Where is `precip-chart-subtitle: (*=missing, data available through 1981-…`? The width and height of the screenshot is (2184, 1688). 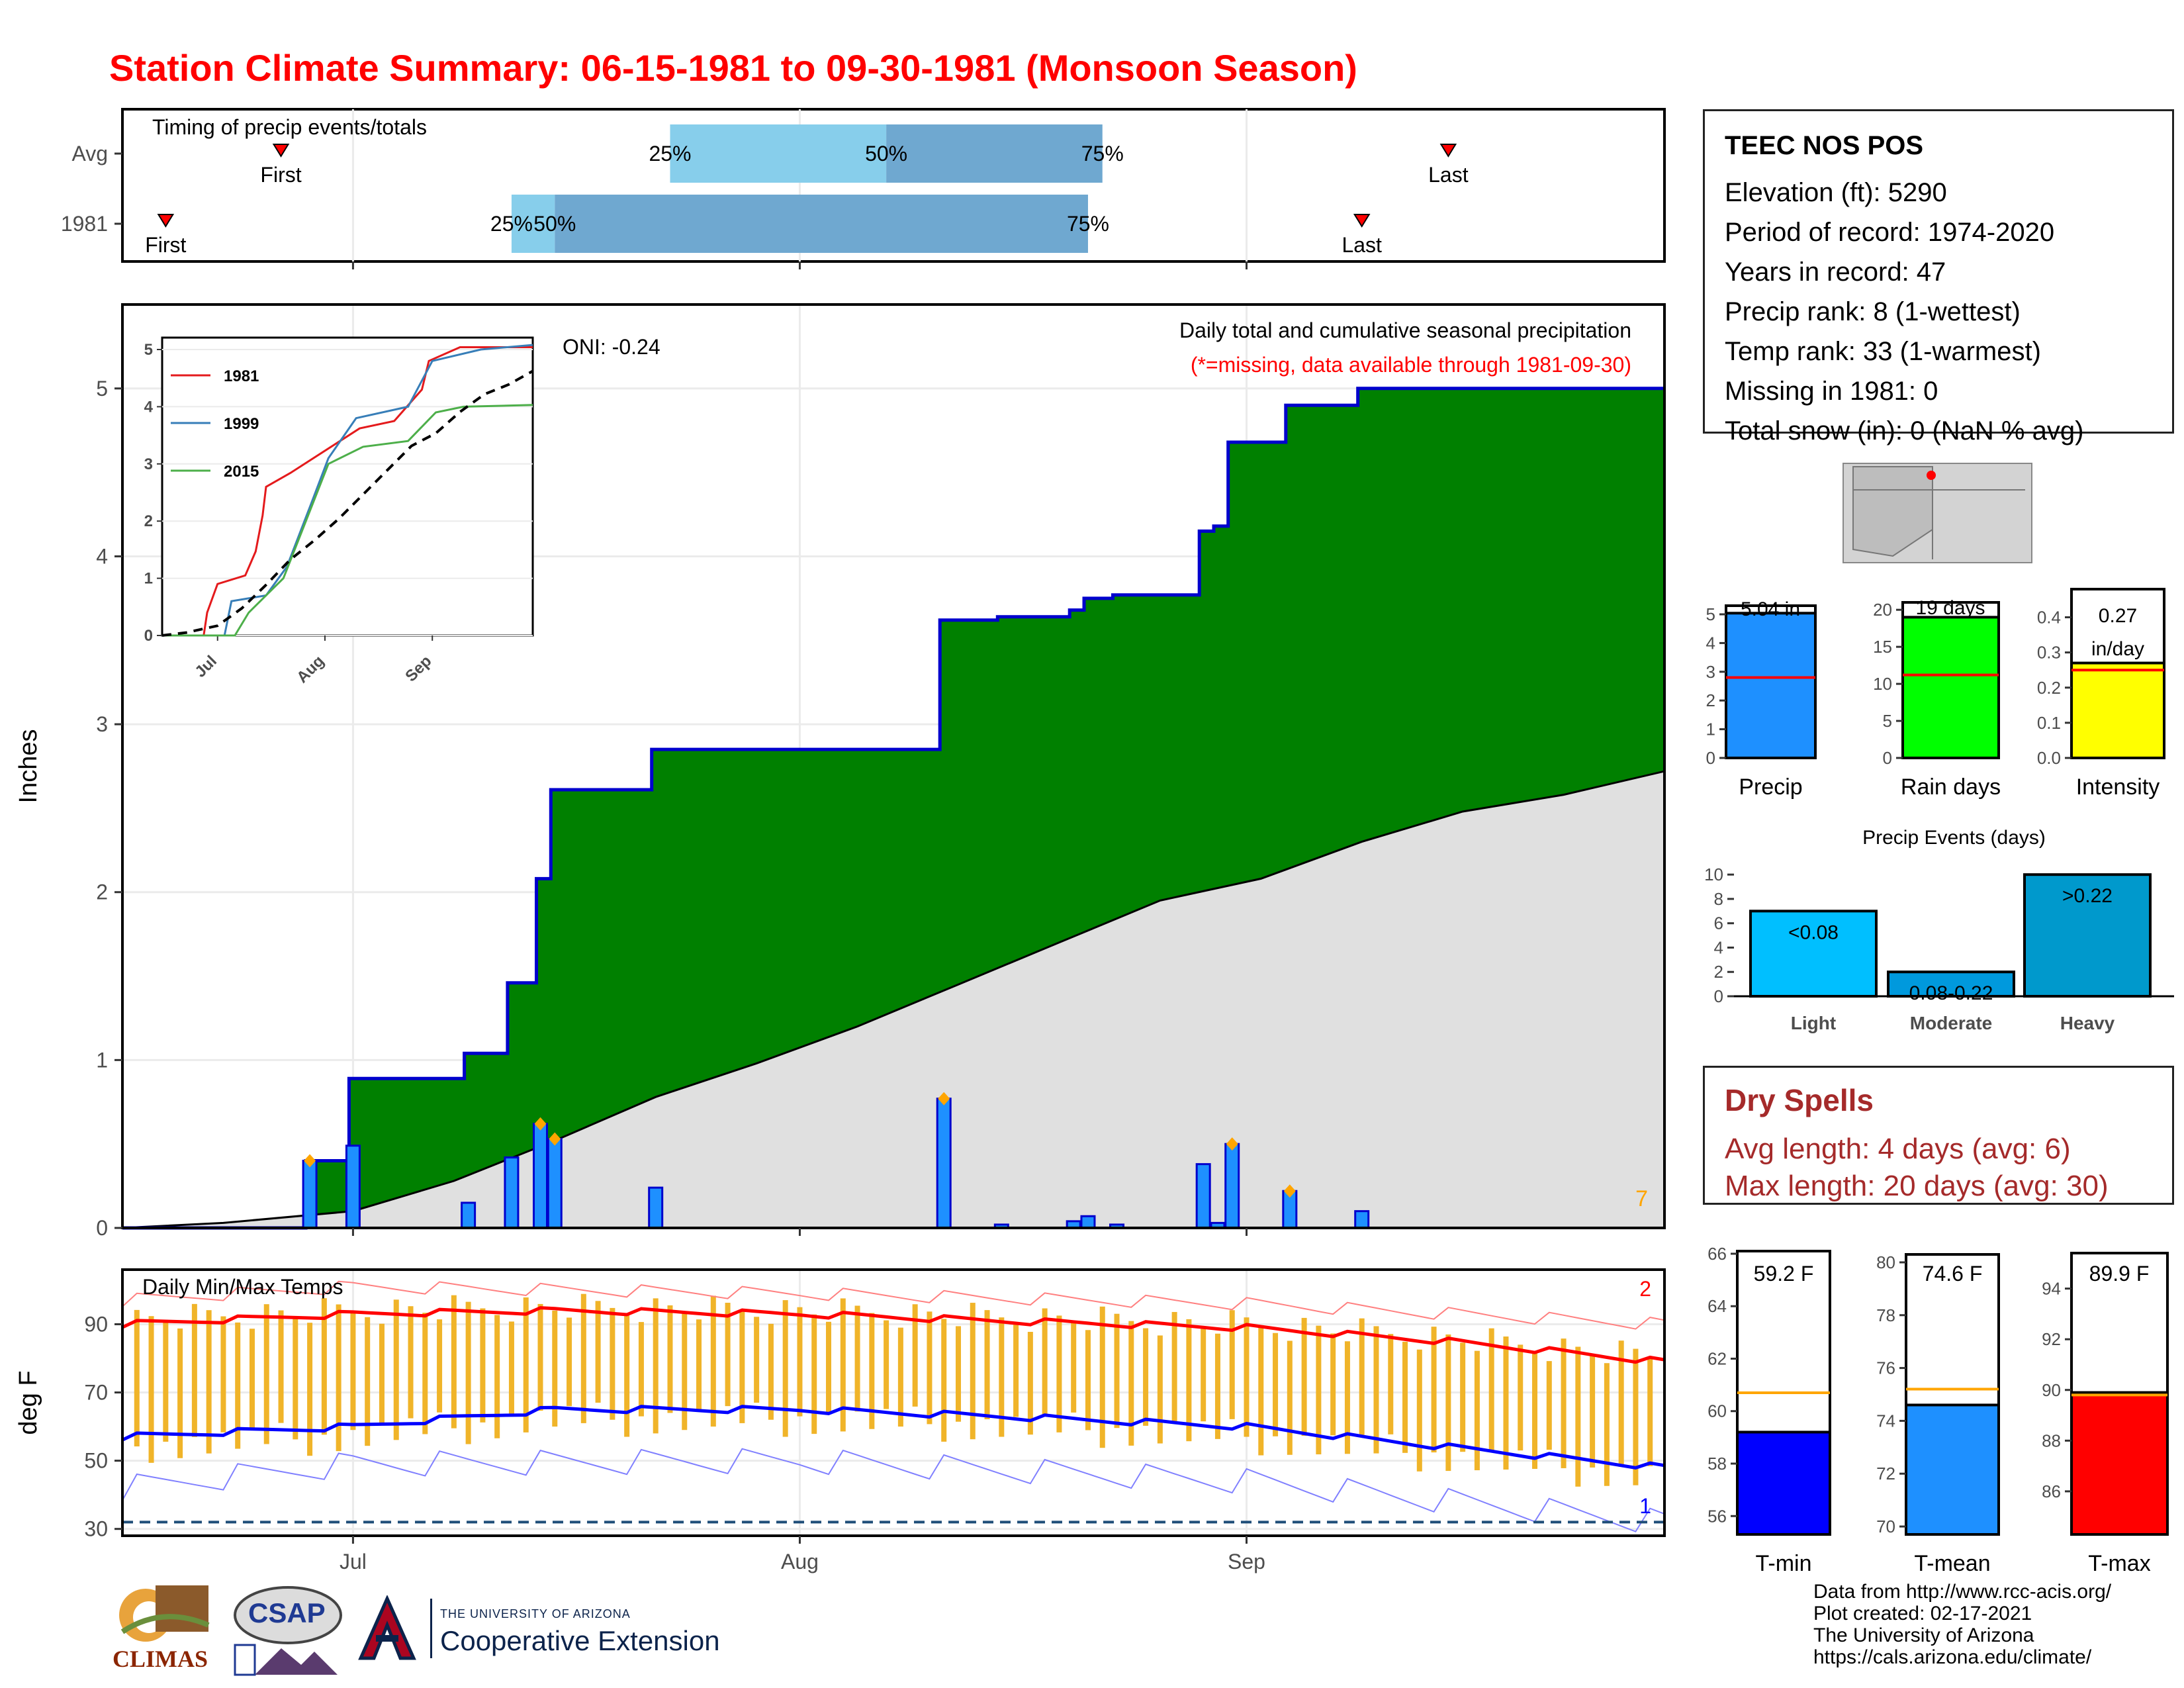 precip-chart-subtitle: (*=missing, data available through 1981-… is located at coordinates (1411, 365).